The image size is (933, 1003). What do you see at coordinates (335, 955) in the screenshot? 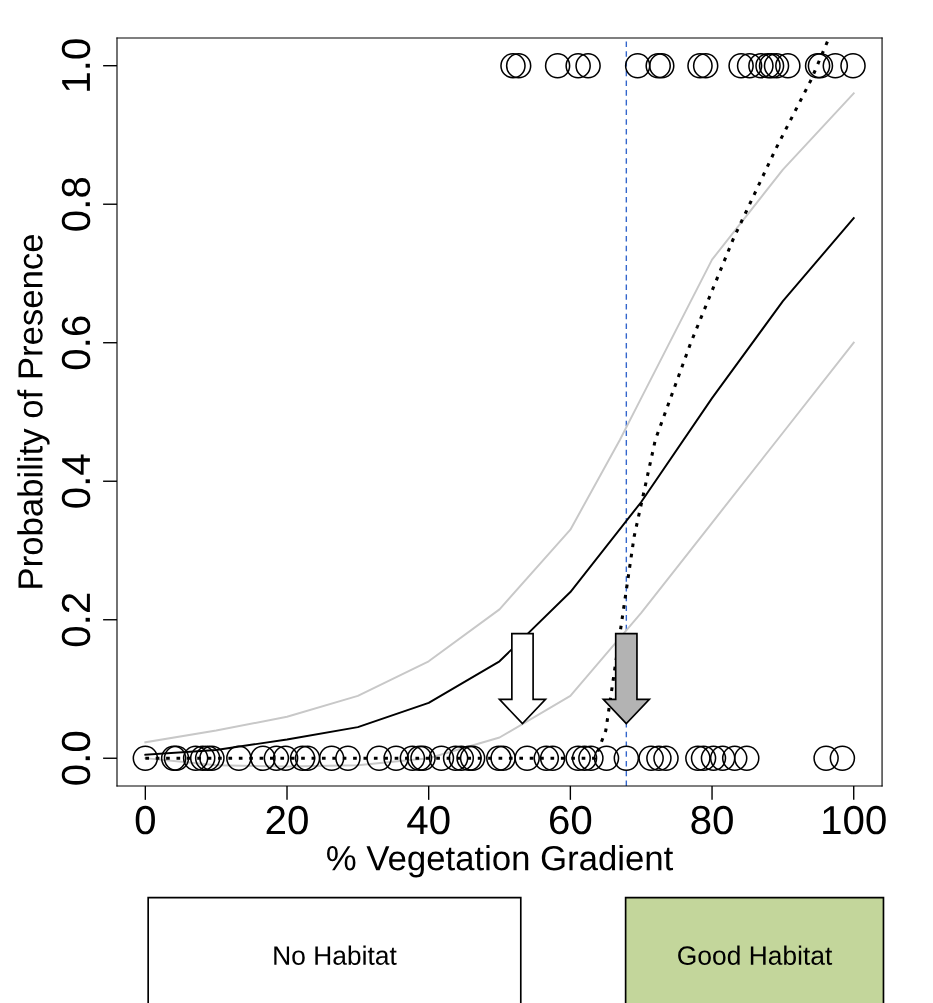
I see `text: No Habitat` at bounding box center [335, 955].